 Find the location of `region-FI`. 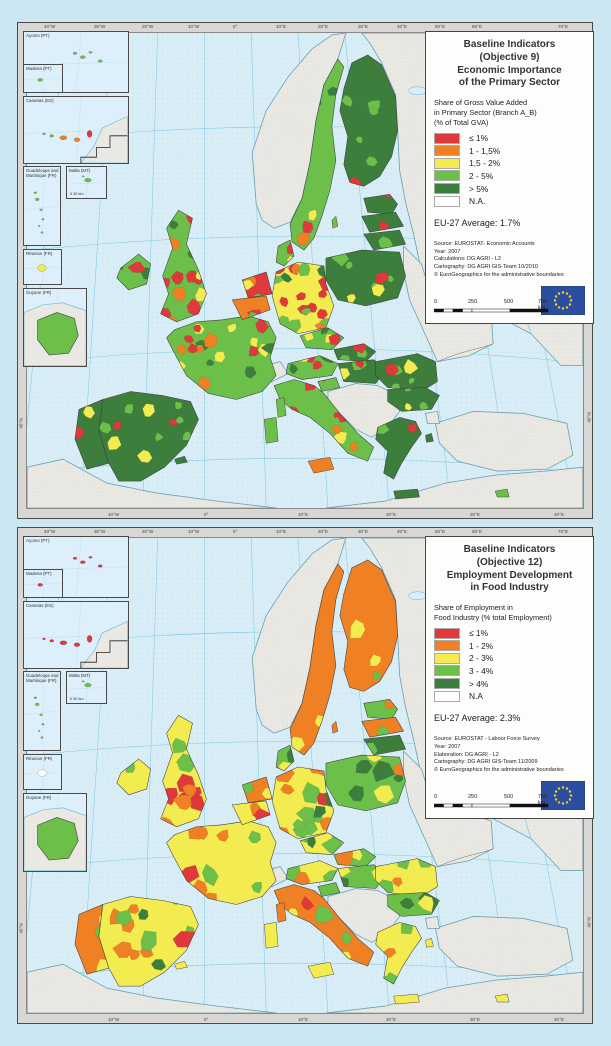

region-FI is located at coordinates (368, 625).